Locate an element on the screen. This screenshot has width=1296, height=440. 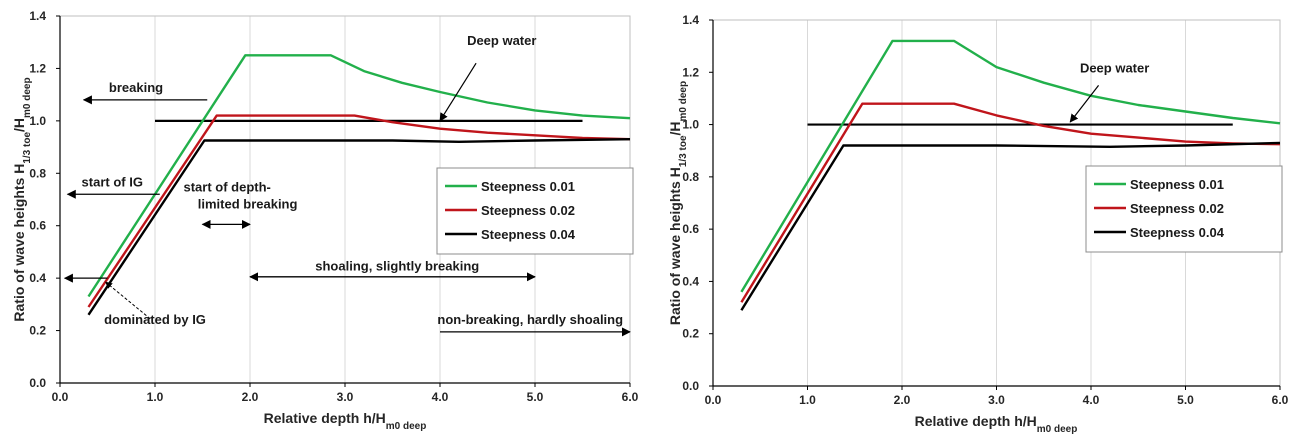
annotation-text: dominated by IG is located at coordinates (155, 319).